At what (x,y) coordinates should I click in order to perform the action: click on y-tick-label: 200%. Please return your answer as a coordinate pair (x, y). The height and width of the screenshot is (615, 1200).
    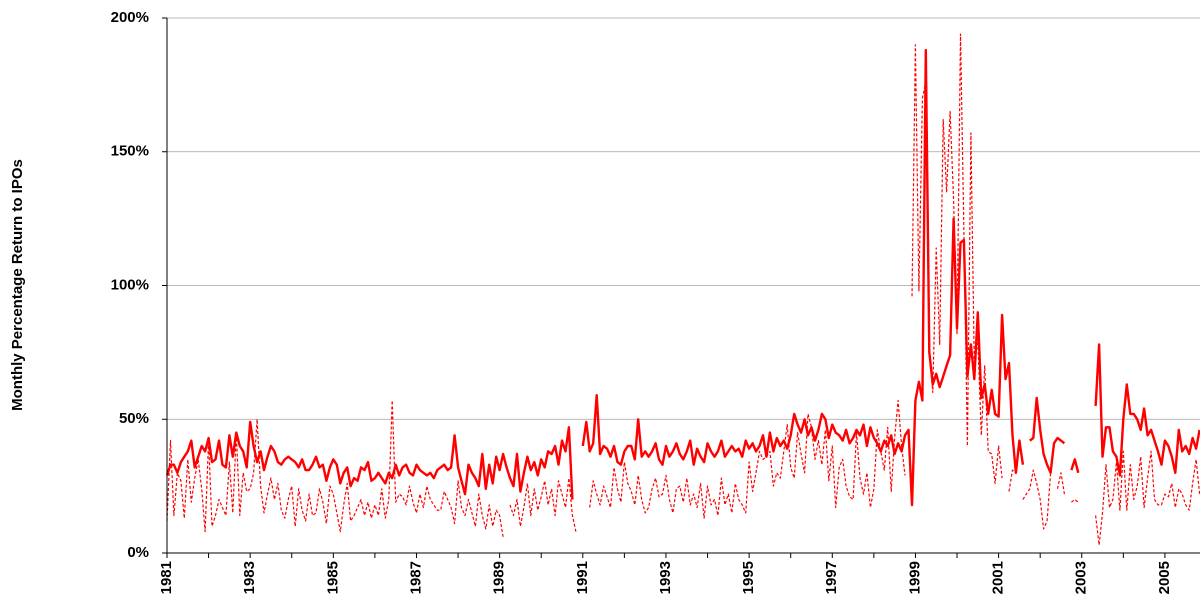
    Looking at the image, I should click on (130, 17).